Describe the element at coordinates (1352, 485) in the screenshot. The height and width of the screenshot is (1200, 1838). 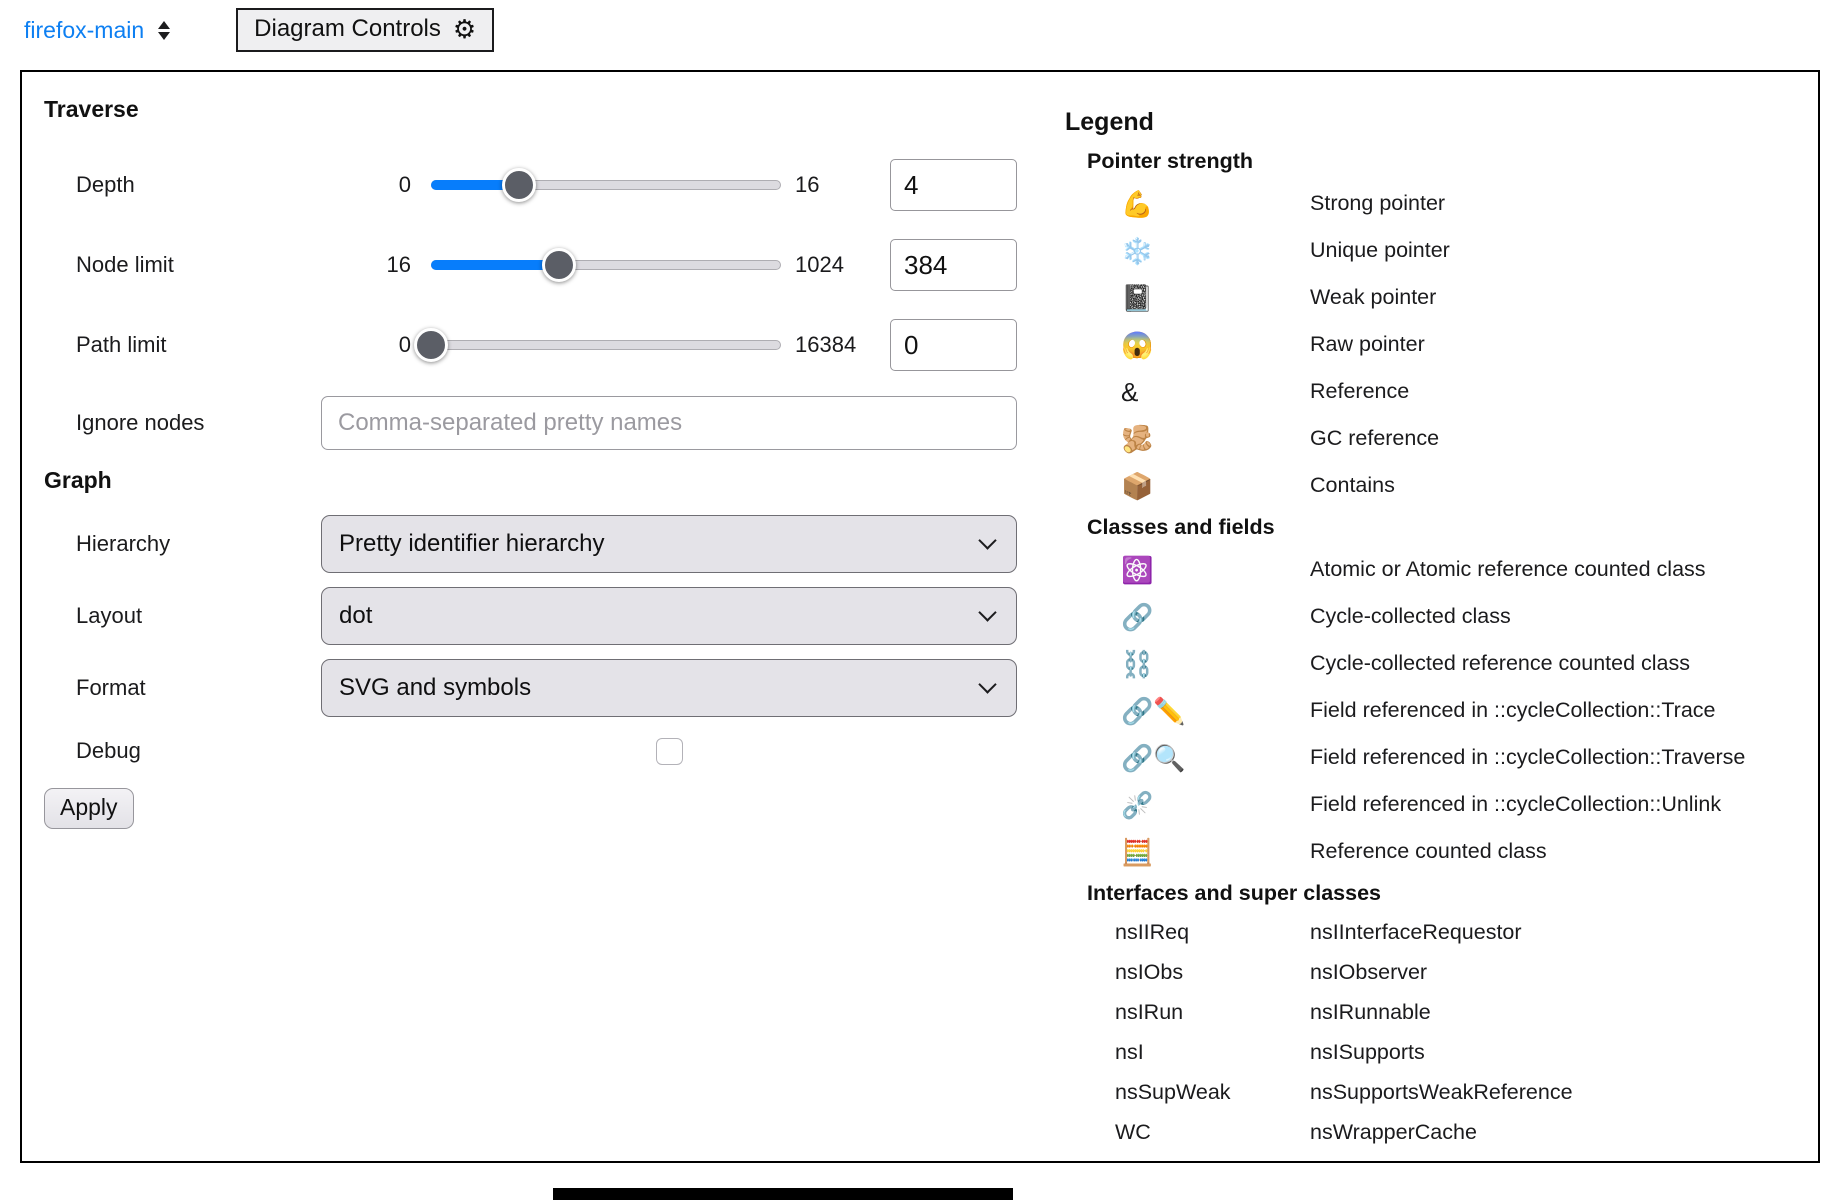
I see `legend-item-label: Contains` at that location.